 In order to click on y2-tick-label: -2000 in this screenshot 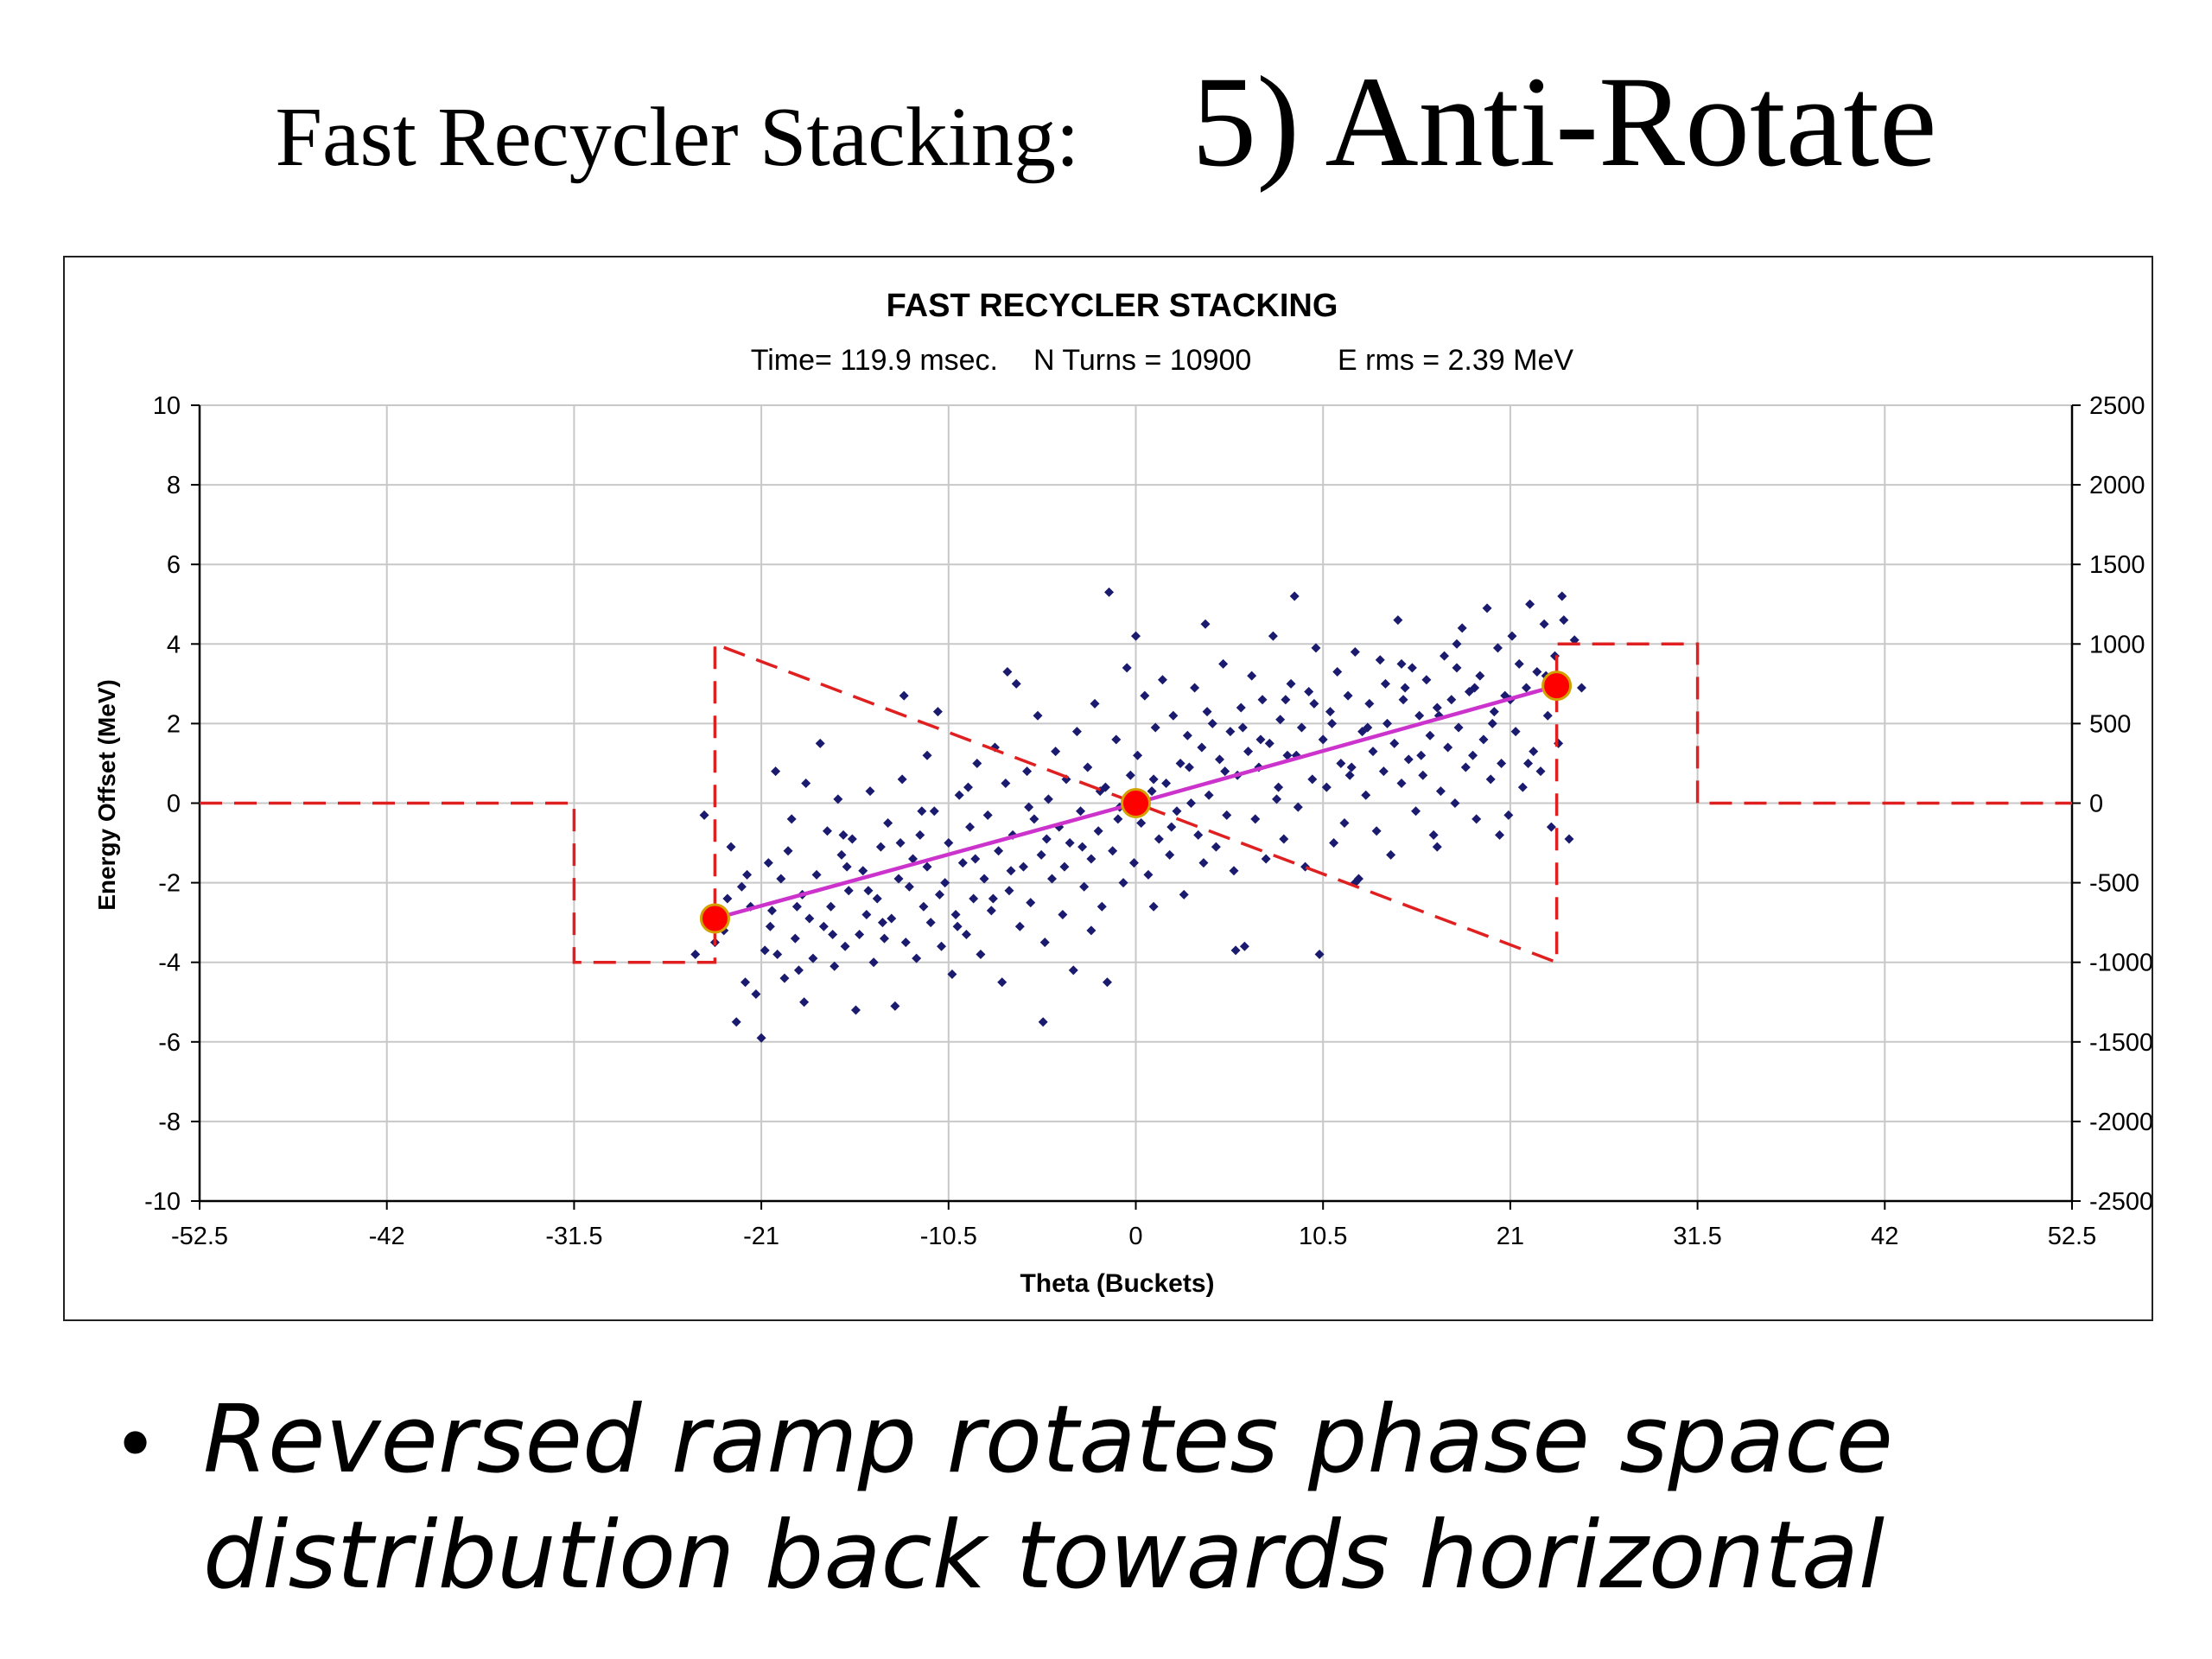, I will do `click(2120, 1122)`.